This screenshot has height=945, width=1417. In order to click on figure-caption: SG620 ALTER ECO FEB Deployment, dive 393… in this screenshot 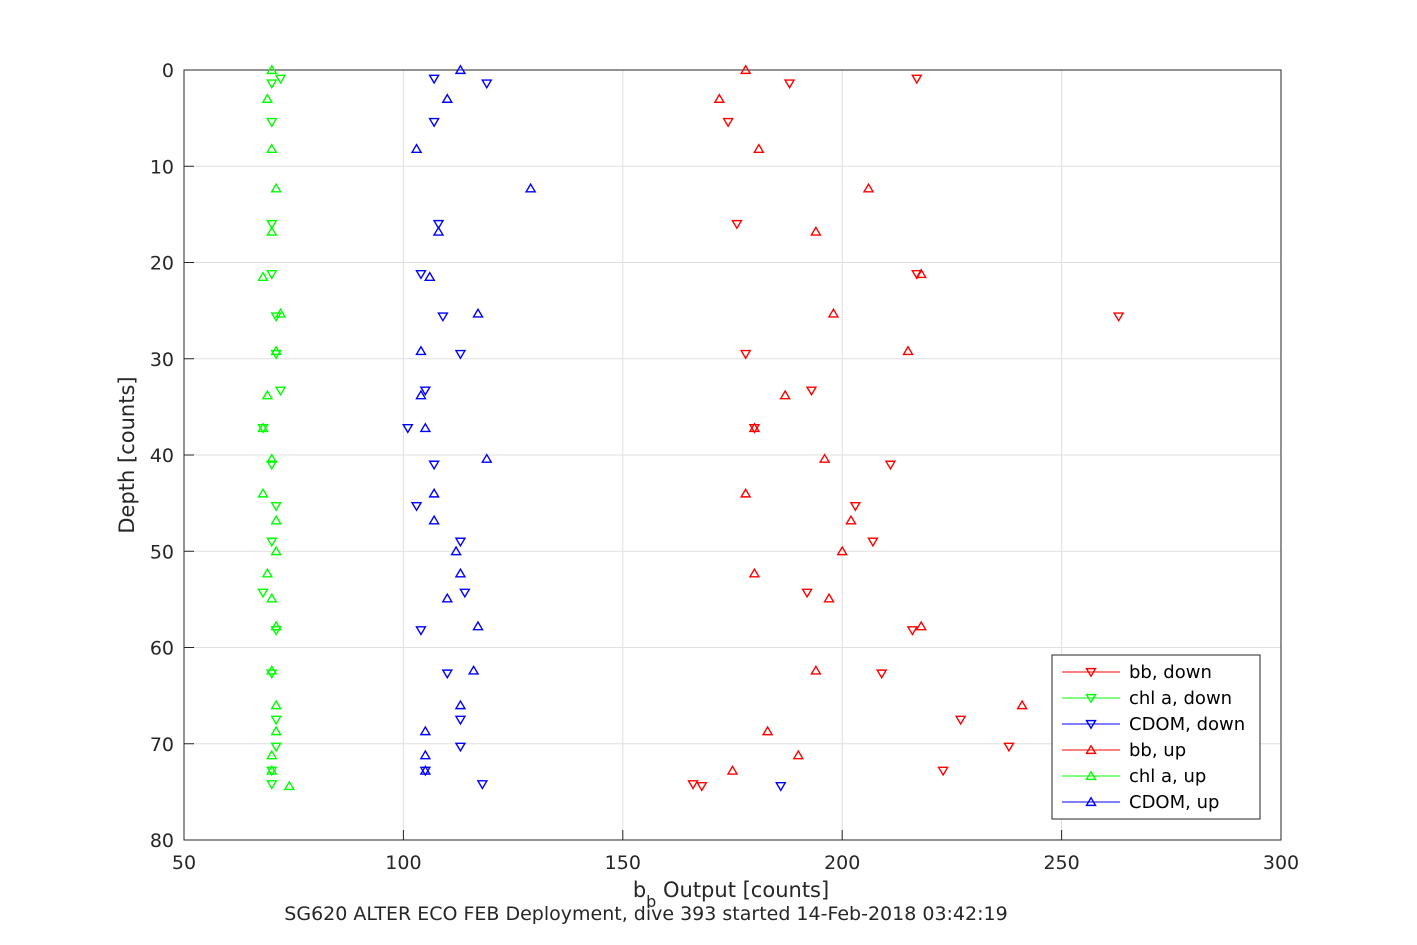, I will do `click(646, 914)`.